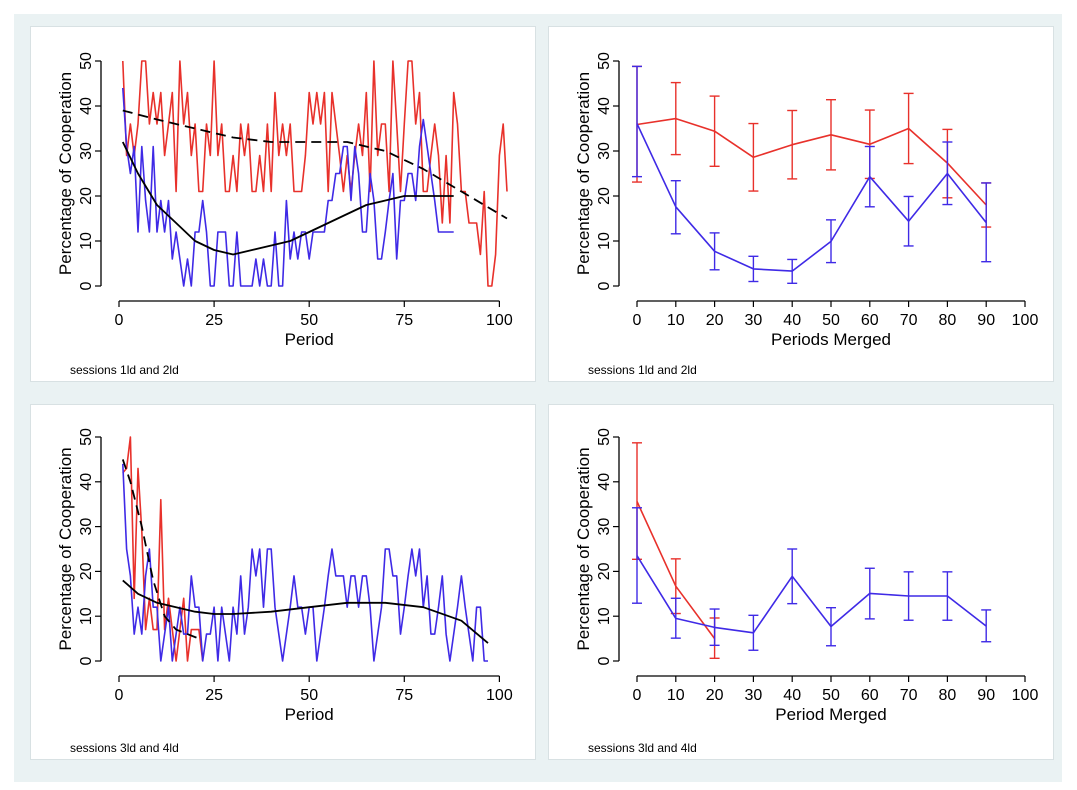  Describe the element at coordinates (831, 339) in the screenshot. I see `x-axis-title: Periods Merged` at that location.